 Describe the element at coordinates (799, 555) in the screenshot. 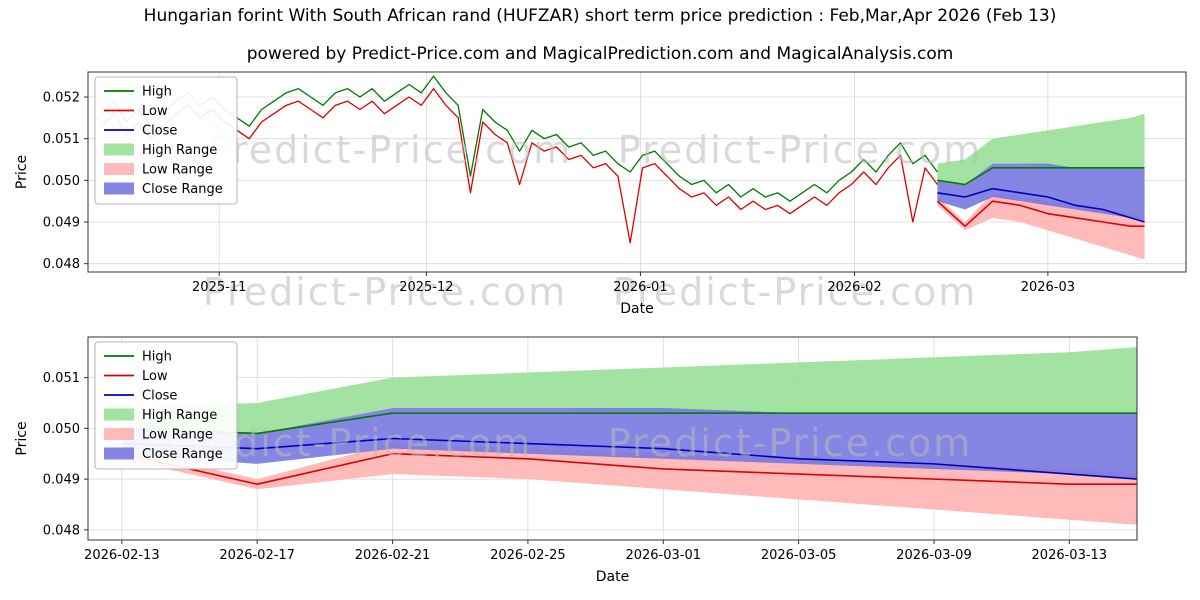

I see `x-tick-label: 2026-03-05` at that location.